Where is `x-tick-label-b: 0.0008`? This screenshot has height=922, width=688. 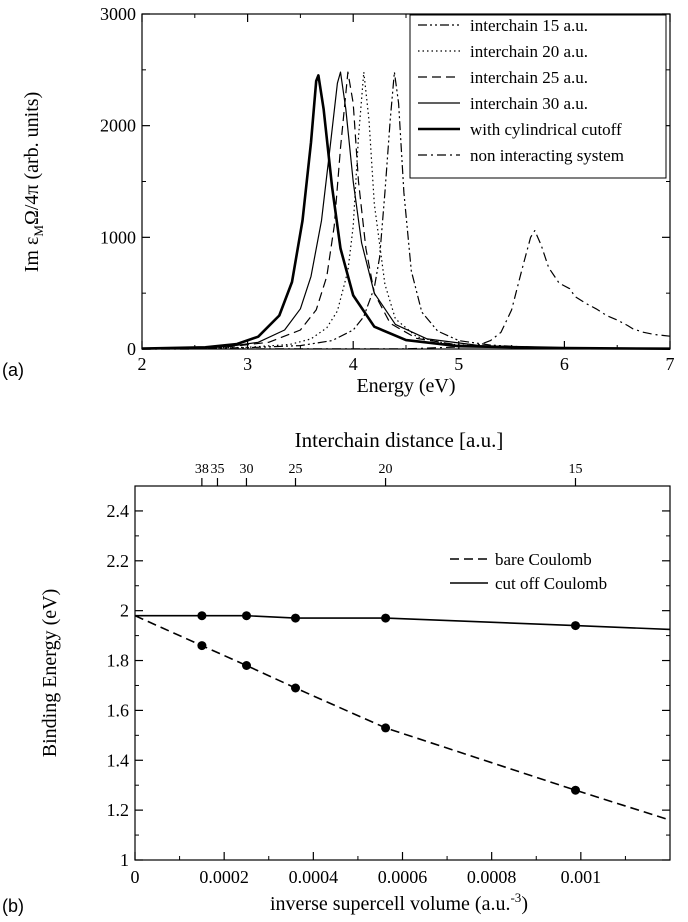
x-tick-label-b: 0.0008 is located at coordinates (492, 877).